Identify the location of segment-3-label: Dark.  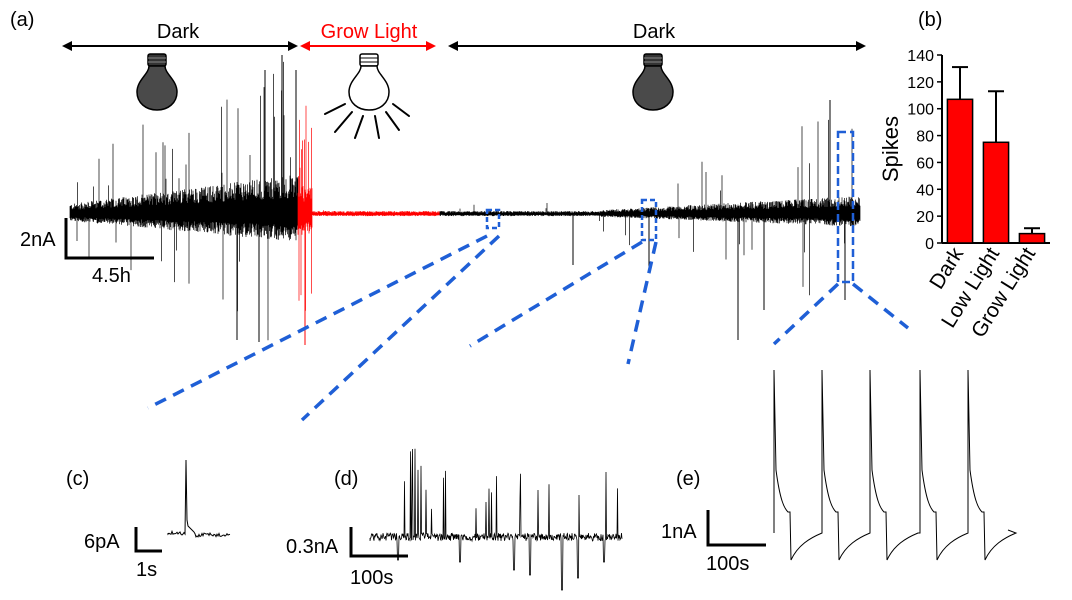
(654, 32).